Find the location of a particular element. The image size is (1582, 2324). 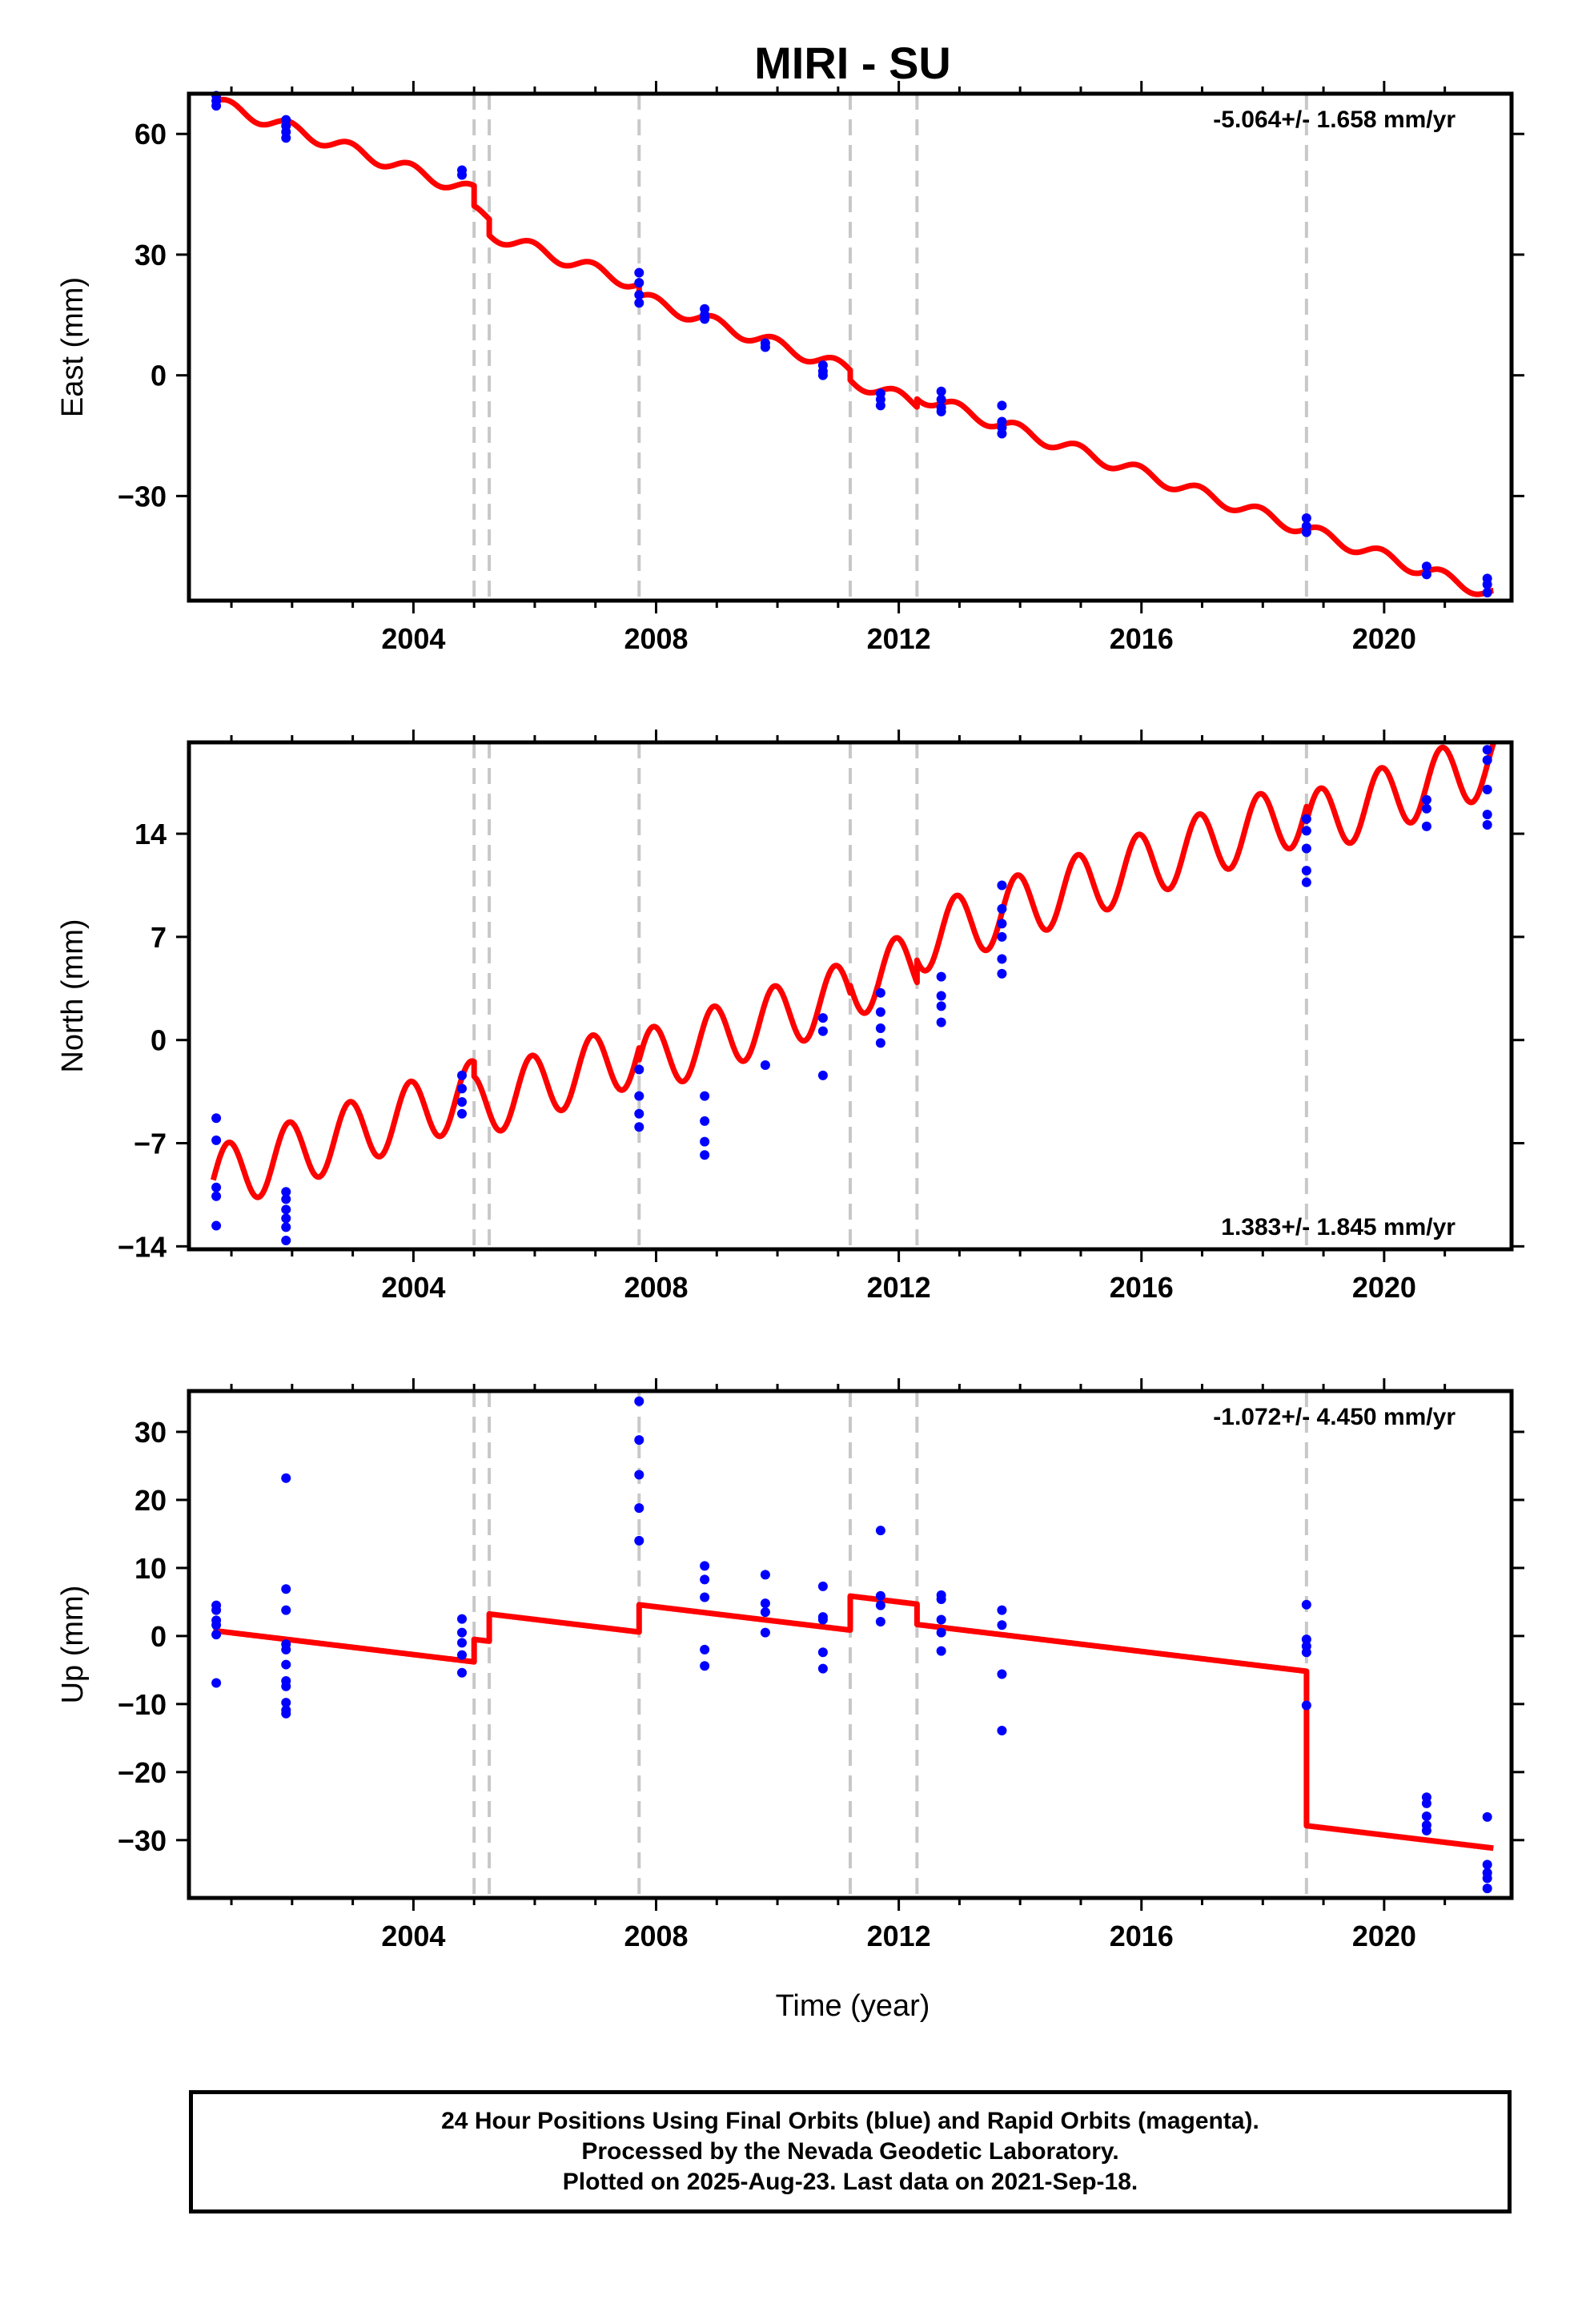

y-tick-label: 60 is located at coordinates (151, 134).